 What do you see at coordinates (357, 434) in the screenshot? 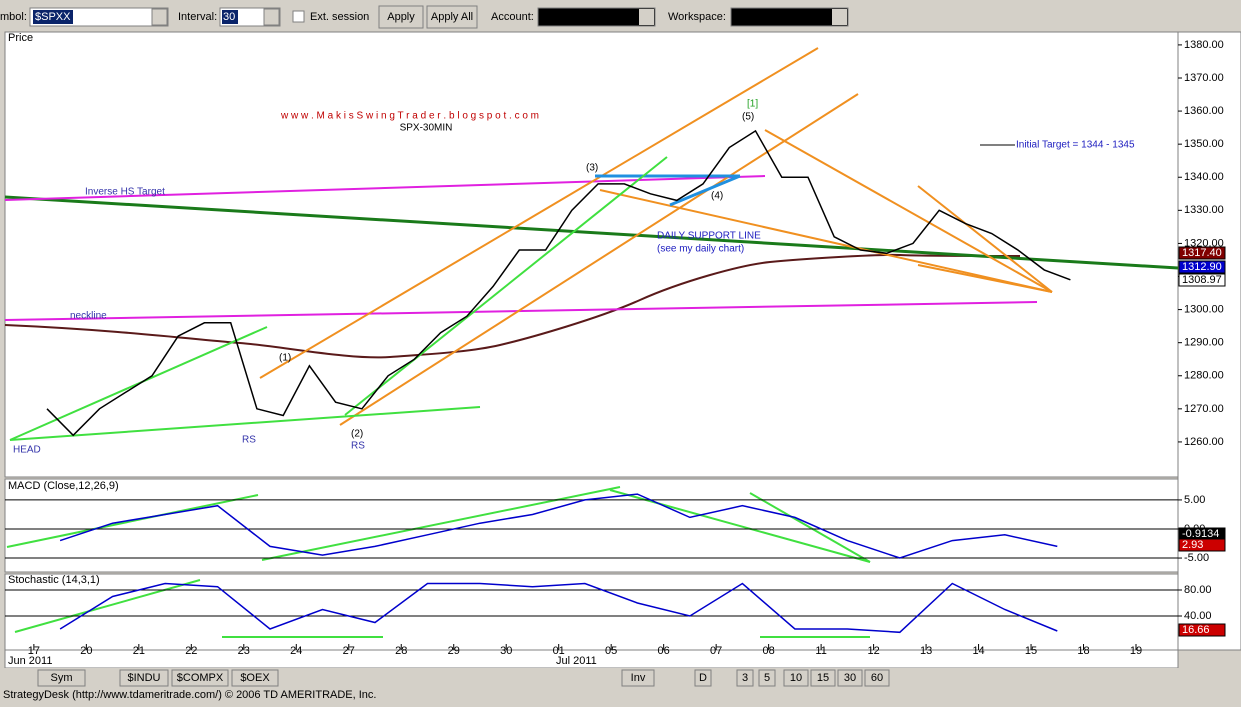
I see `annotation: (2)` at bounding box center [357, 434].